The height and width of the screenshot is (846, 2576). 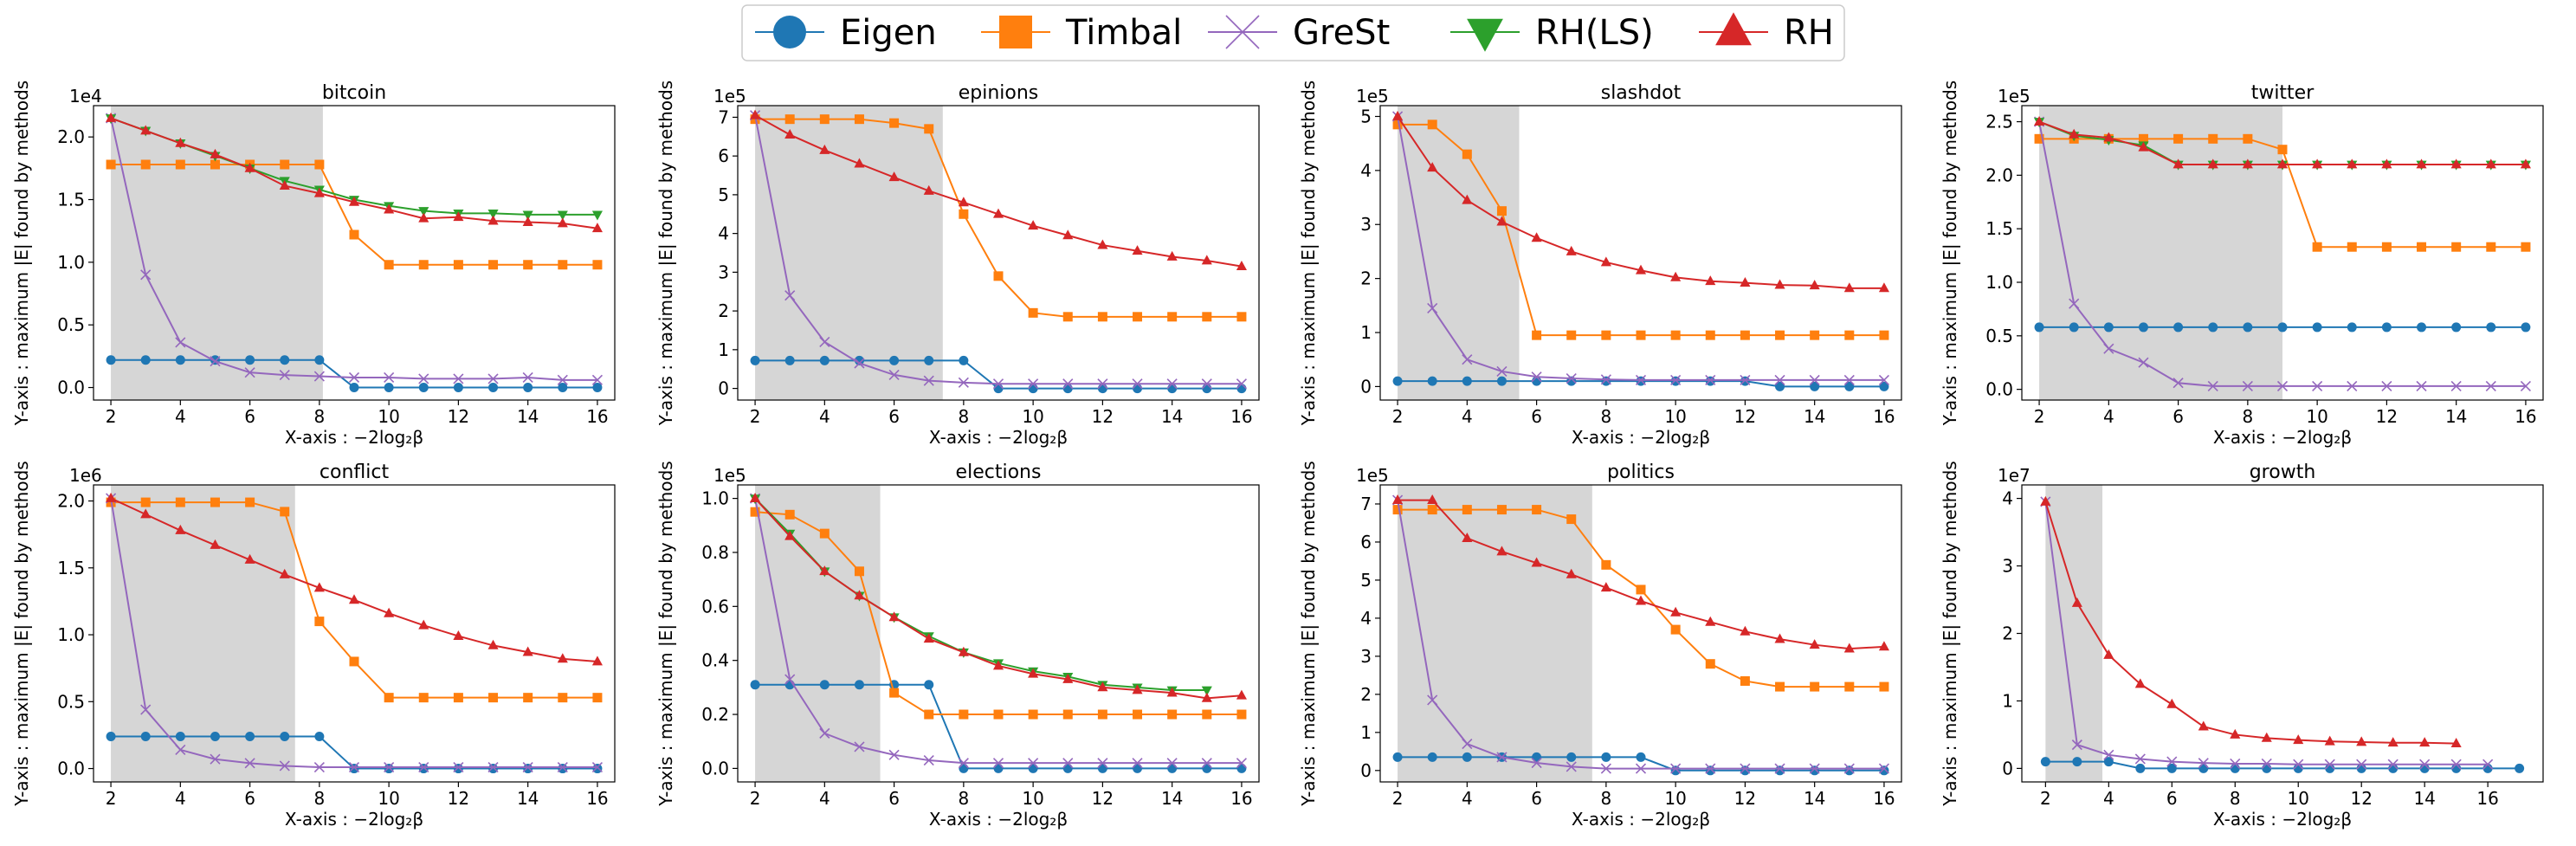 I want to click on x-tick-label: 10, so click(x=1032, y=416).